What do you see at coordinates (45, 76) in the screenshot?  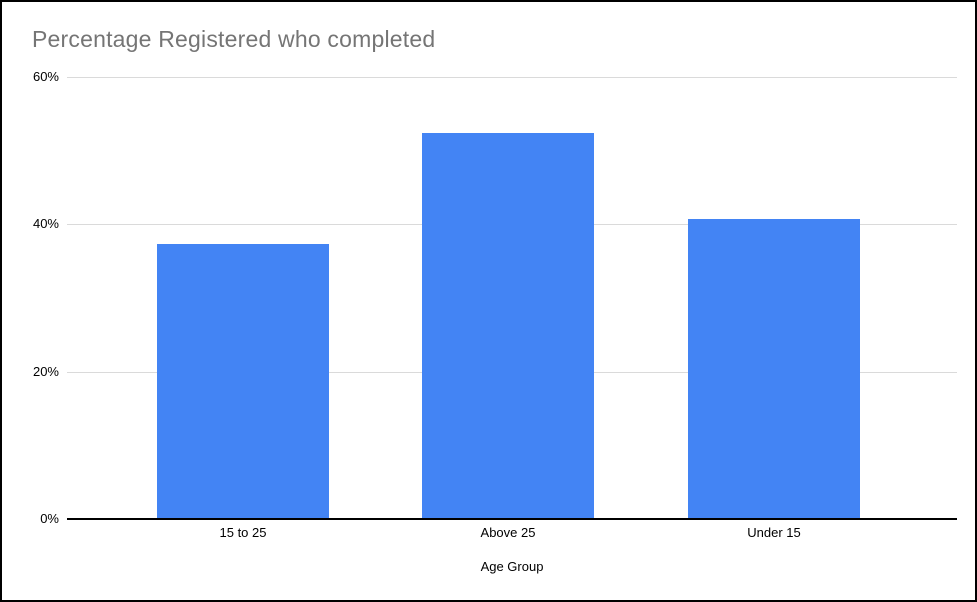 I see `y-tick-label: 60%` at bounding box center [45, 76].